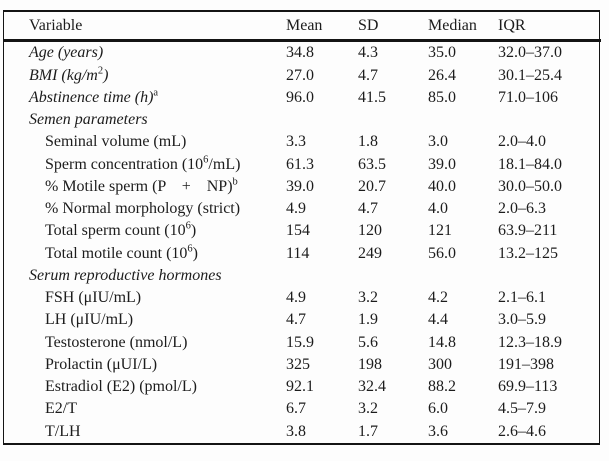  What do you see at coordinates (438, 298) in the screenshot?
I see `row-median-value: 4.2` at bounding box center [438, 298].